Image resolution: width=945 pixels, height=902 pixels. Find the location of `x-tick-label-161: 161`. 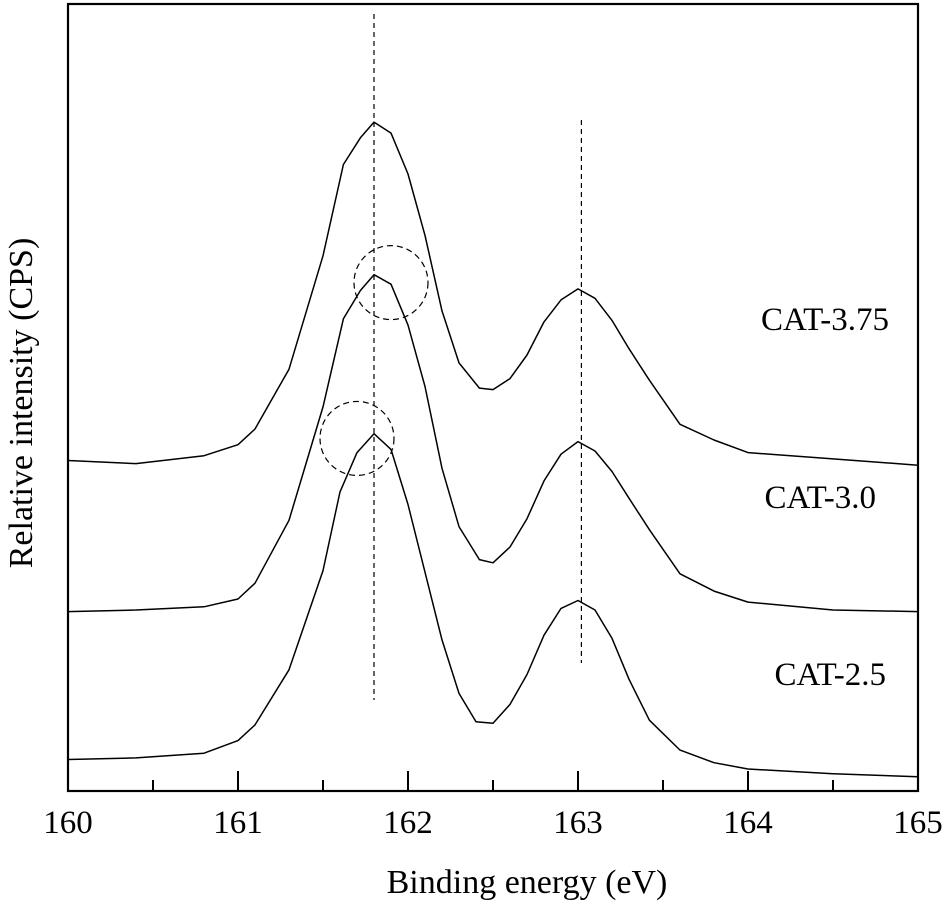

x-tick-label-161: 161 is located at coordinates (238, 823).